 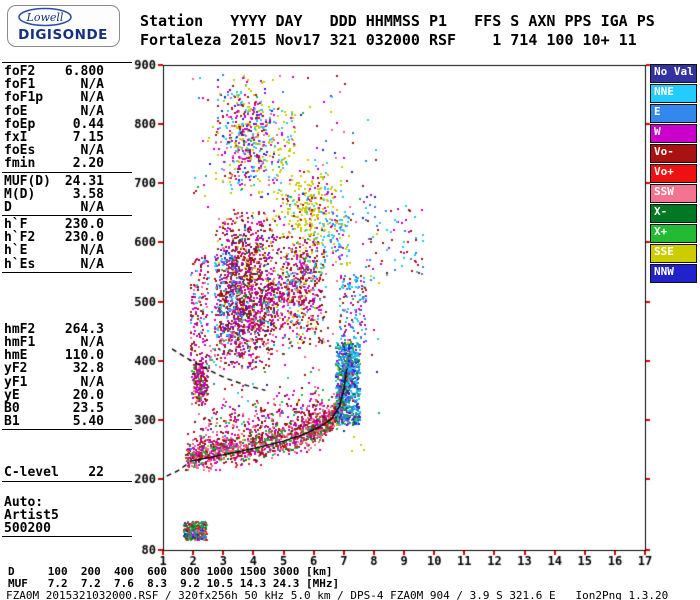 What do you see at coordinates (67, 124) in the screenshot?
I see `param-row-foep: foEp 0.44` at bounding box center [67, 124].